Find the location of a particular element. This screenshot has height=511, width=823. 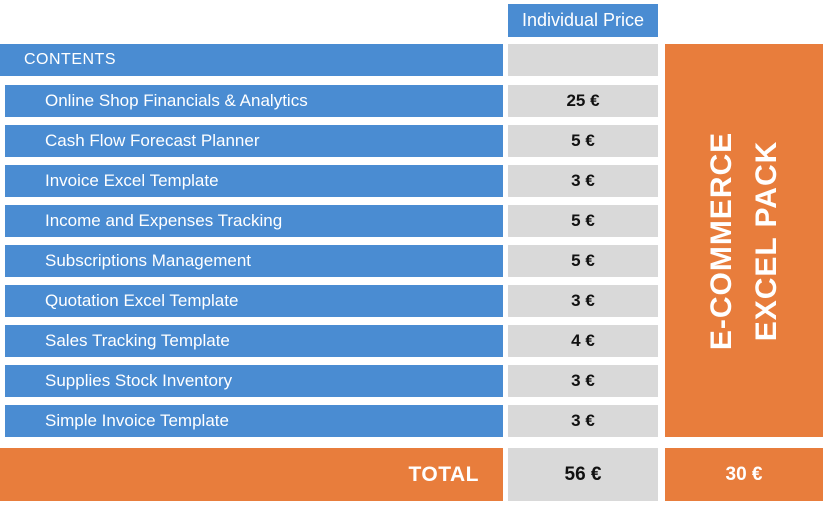

table-row: Simple Invoice Template 3 € is located at coordinates (329, 421).